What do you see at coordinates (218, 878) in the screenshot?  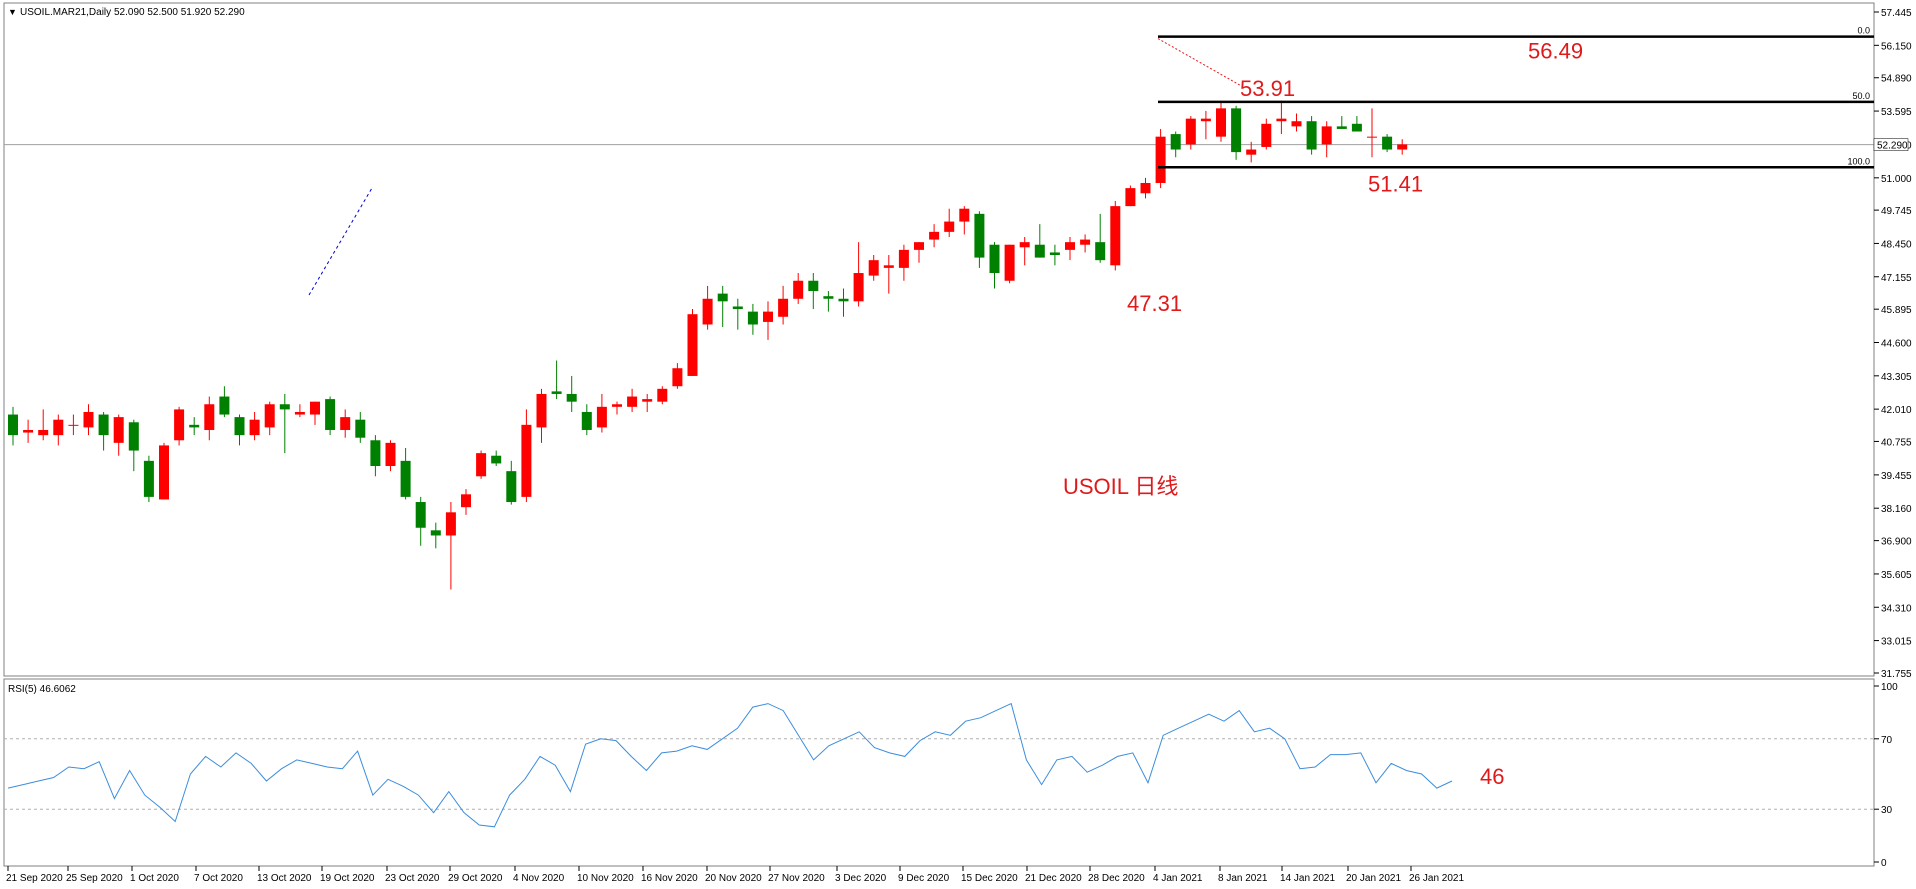 I see `x-tick-label: 7 Oct 2020` at bounding box center [218, 878].